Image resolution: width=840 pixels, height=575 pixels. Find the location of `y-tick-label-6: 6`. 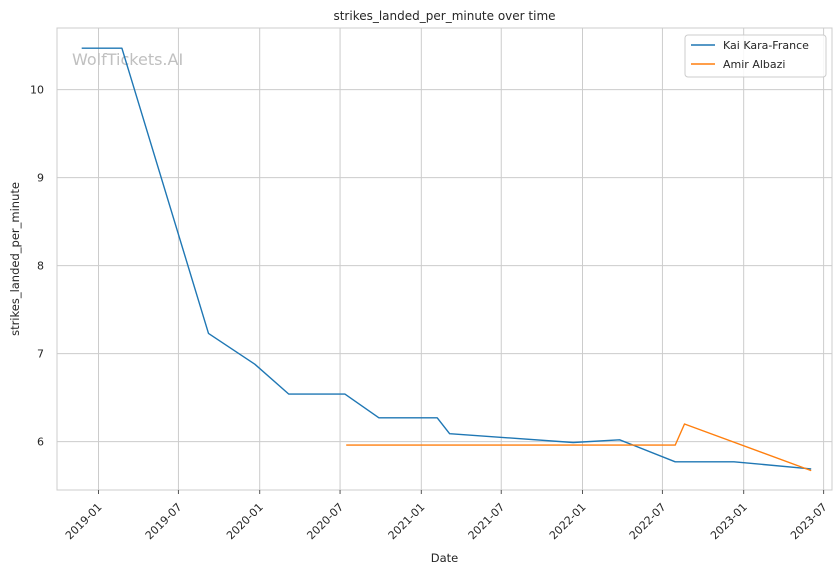

y-tick-label-6: 6 is located at coordinates (40, 442).